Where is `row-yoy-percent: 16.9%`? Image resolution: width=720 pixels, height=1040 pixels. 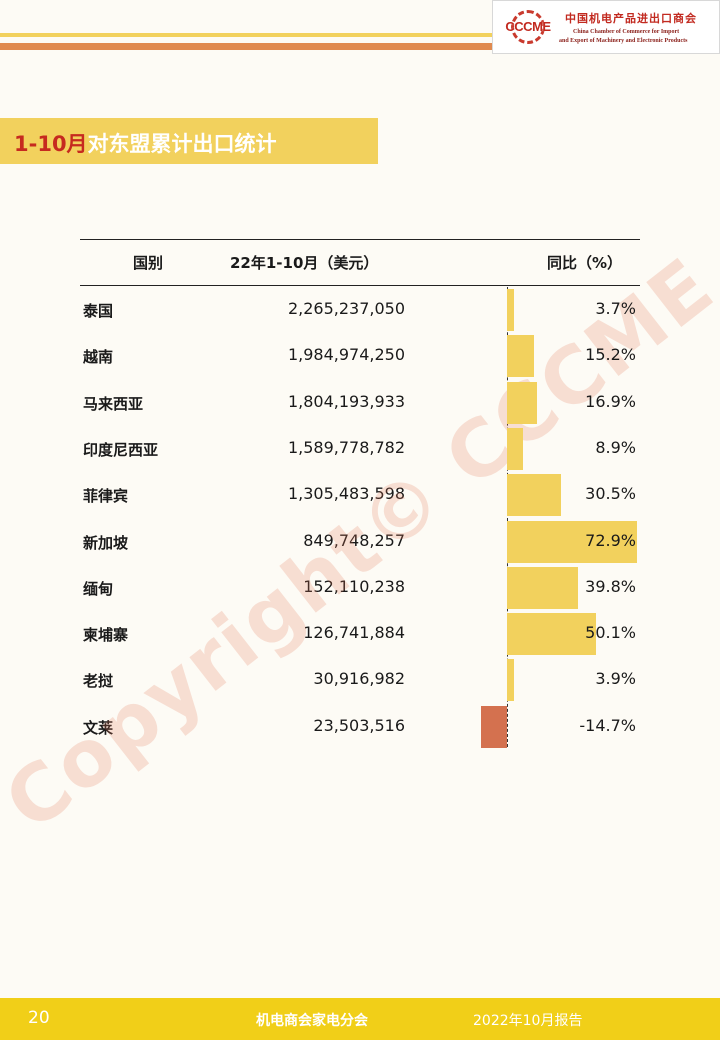
row-yoy-percent: 16.9% is located at coordinates (610, 401).